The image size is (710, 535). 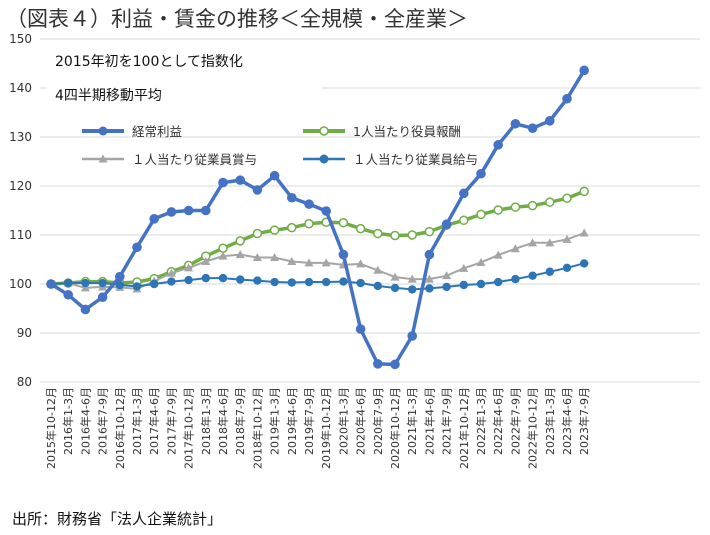 What do you see at coordinates (189, 428) in the screenshot?
I see `x-tick-label: 2017年10-12月` at bounding box center [189, 428].